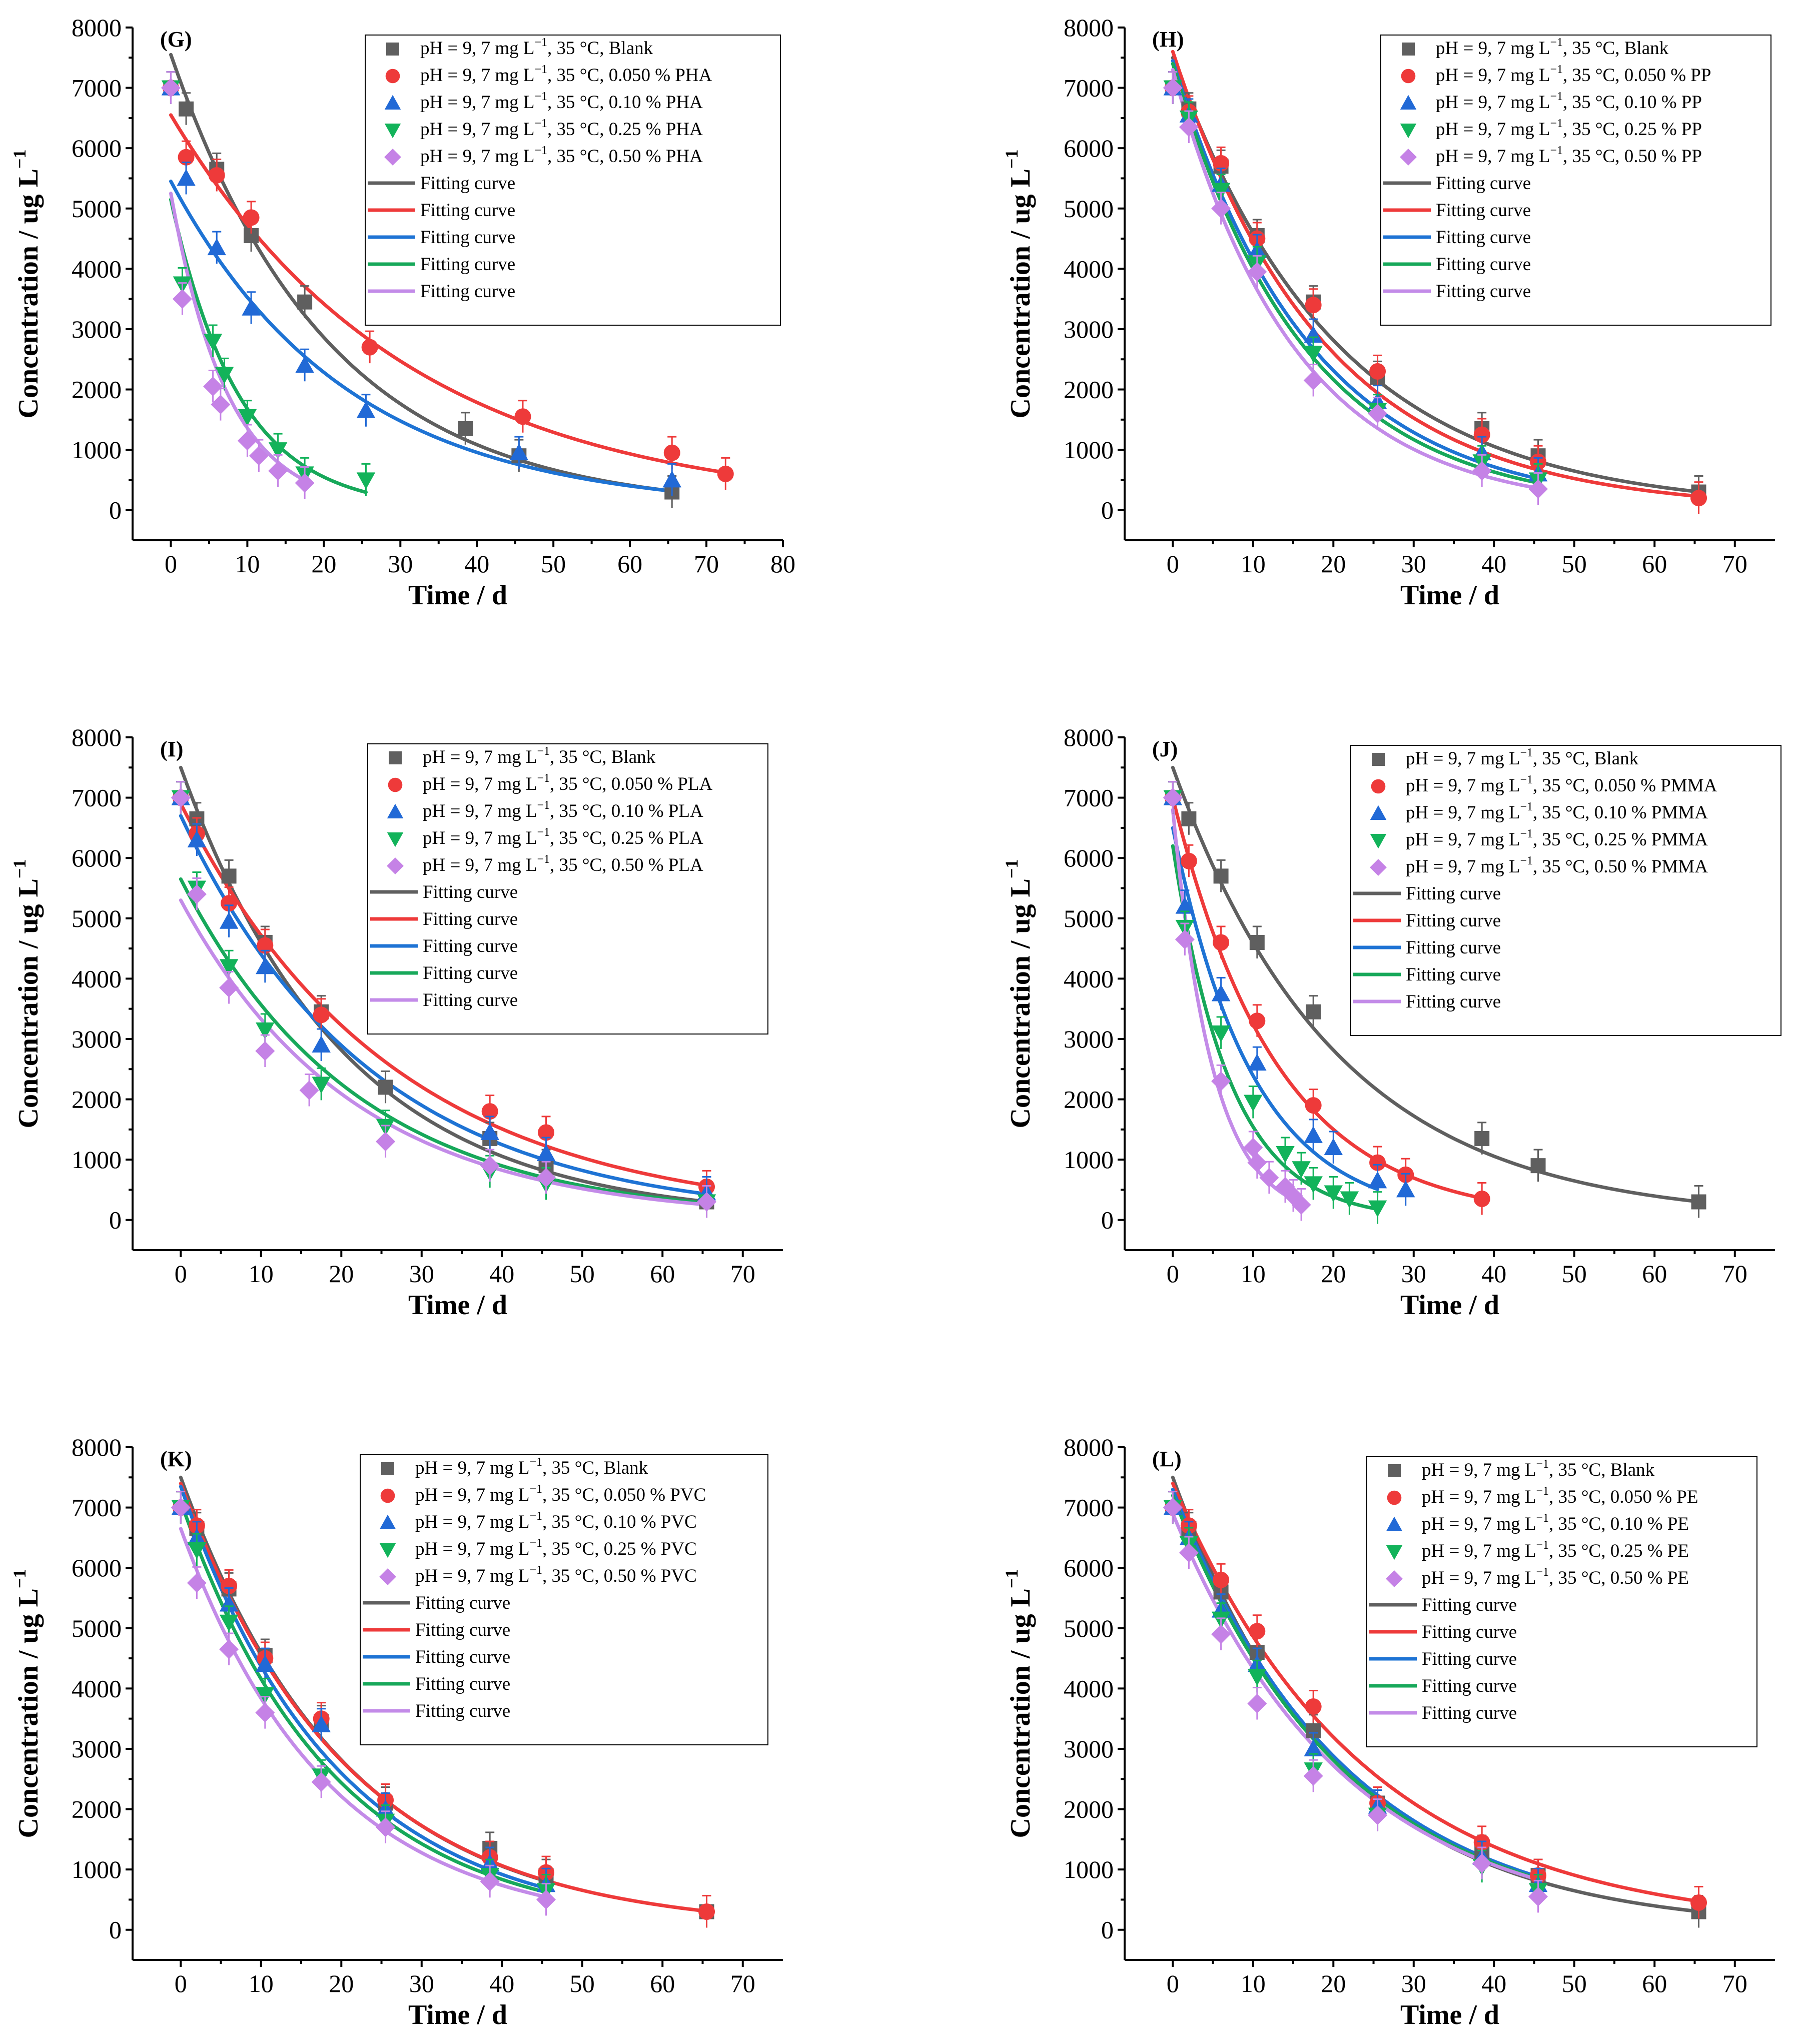  What do you see at coordinates (1620, 839) in the screenshot?
I see `legend-entry-part: , 35 °C, 0.25 % PMMA` at bounding box center [1620, 839].